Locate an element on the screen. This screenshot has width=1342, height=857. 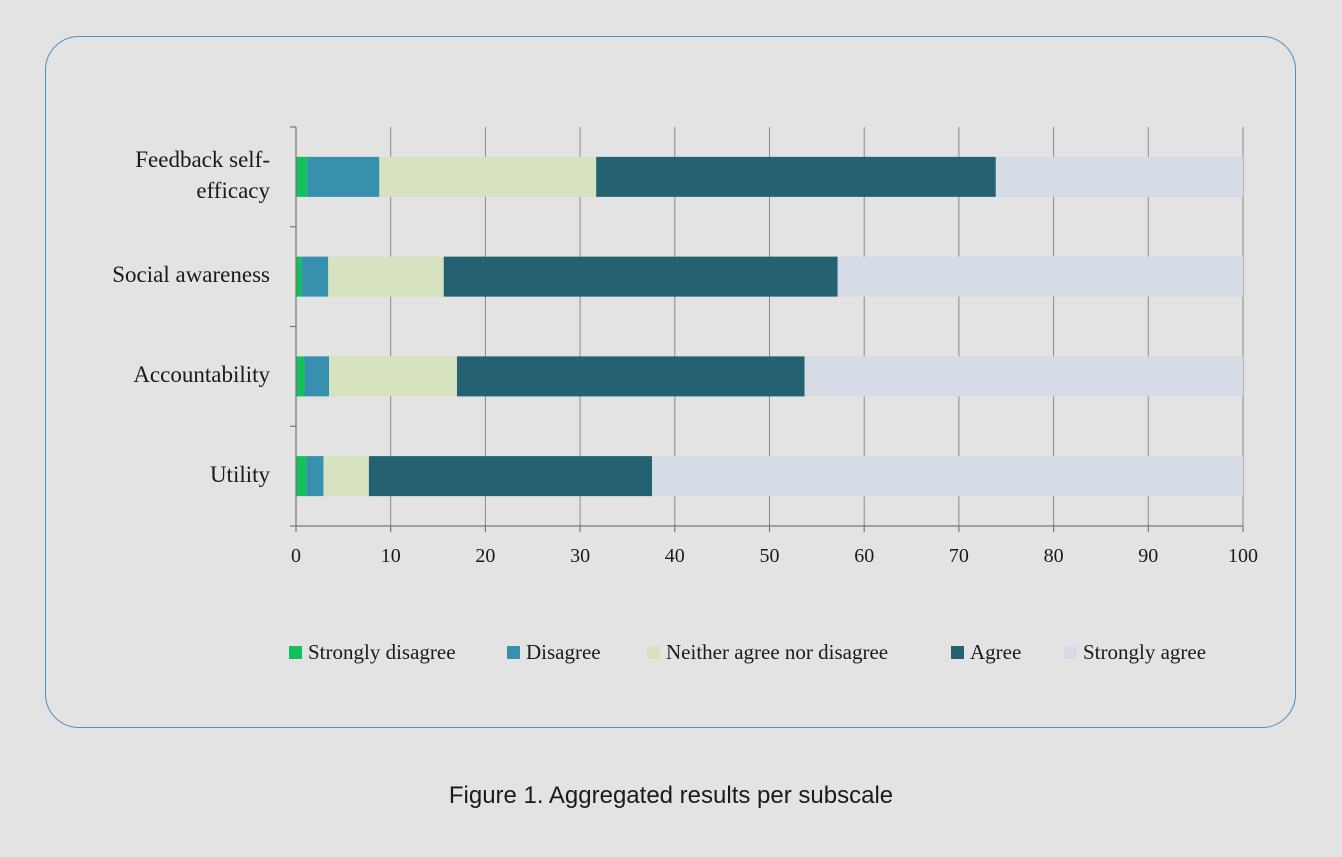
x-tick-label: 20 is located at coordinates (485, 556).